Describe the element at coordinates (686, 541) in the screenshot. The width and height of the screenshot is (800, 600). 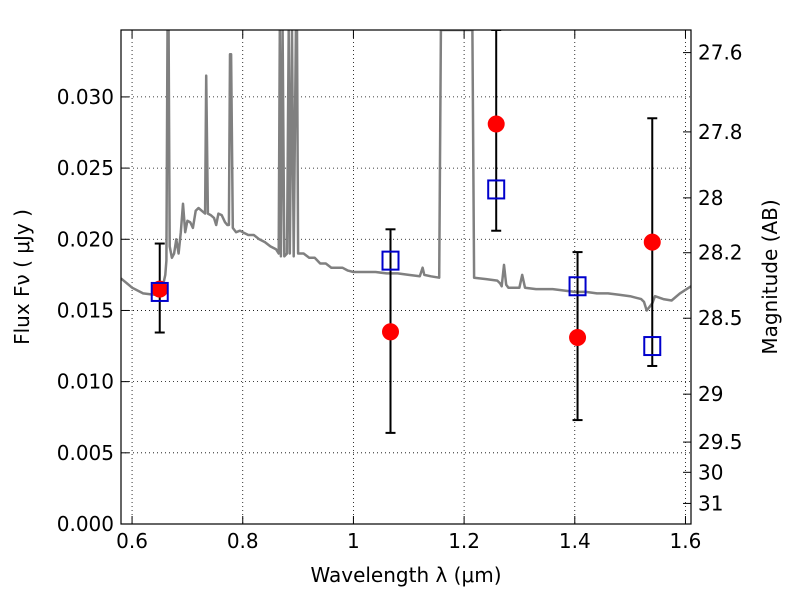
I see `x-tick-label: 1.6` at that location.